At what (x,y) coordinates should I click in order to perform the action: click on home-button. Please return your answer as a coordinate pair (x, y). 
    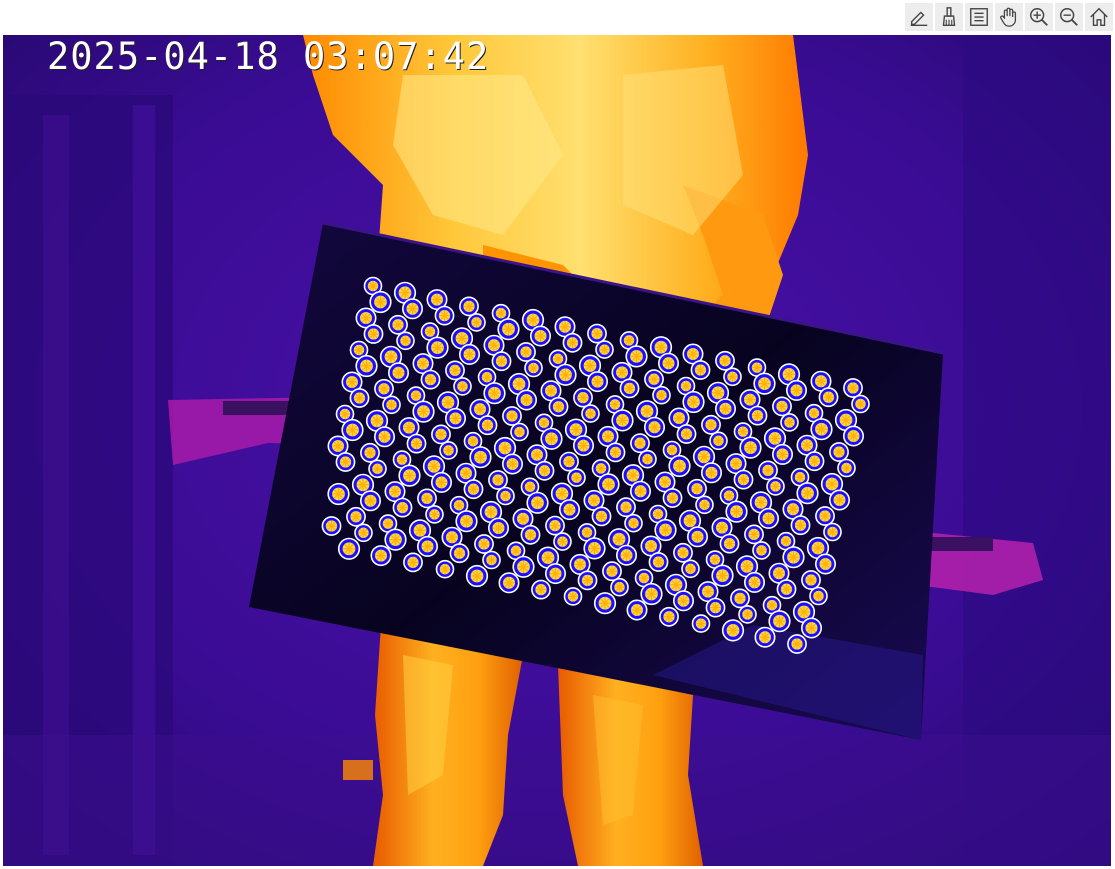
    Looking at the image, I should click on (1099, 17).